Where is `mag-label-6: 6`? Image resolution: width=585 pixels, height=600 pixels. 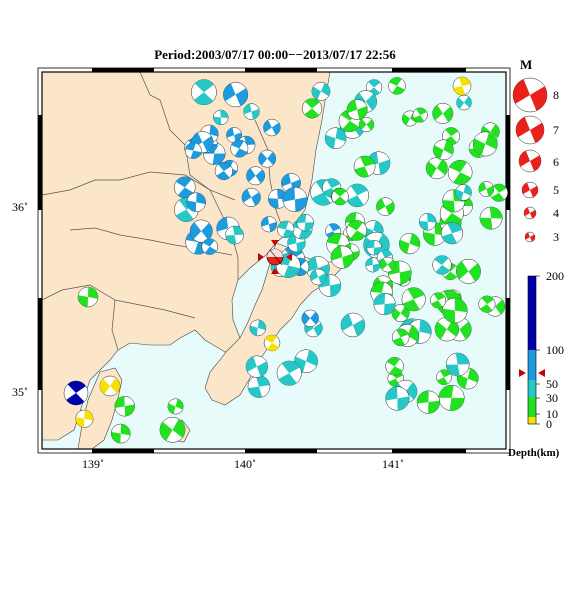 mag-label-6: 6 is located at coordinates (556, 162).